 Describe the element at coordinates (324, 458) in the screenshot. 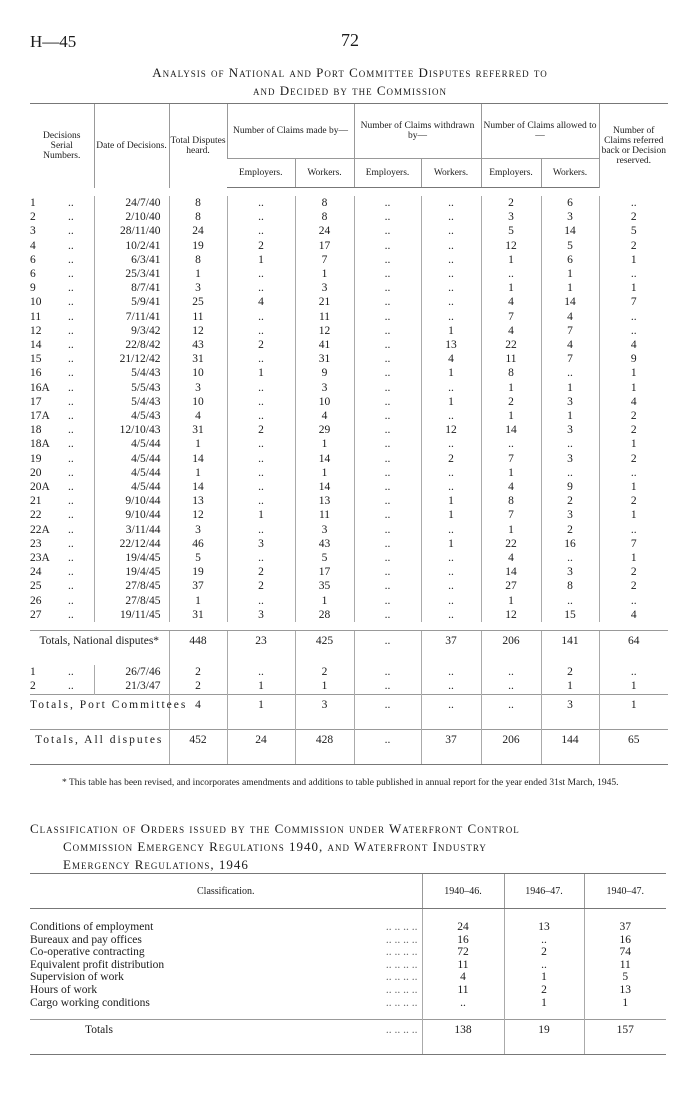

I see `made-workers-cell: 14` at that location.